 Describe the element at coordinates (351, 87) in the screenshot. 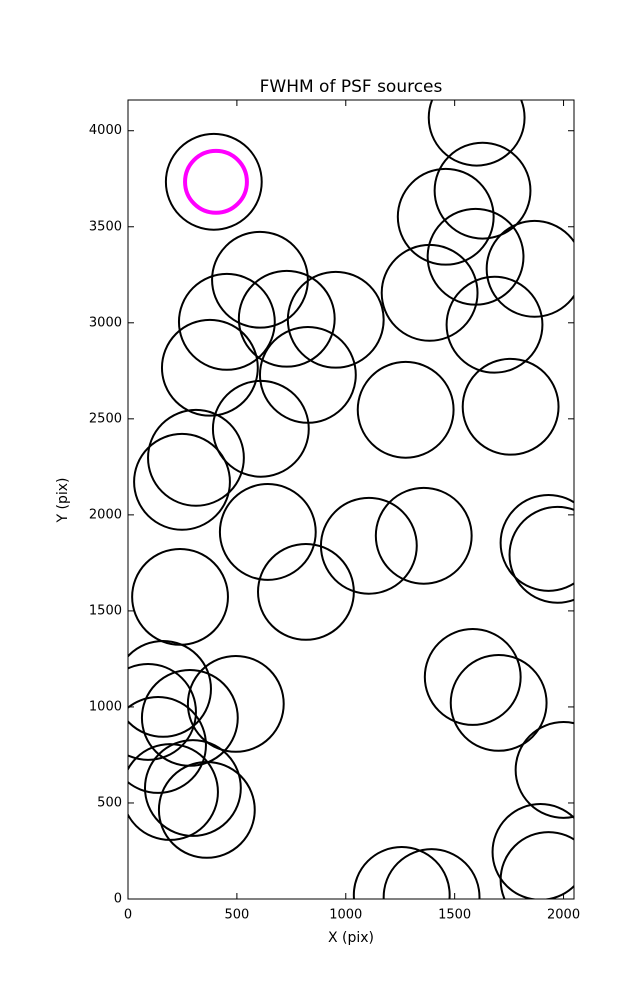

I see `chart-title: FWHM of PSF sources` at that location.